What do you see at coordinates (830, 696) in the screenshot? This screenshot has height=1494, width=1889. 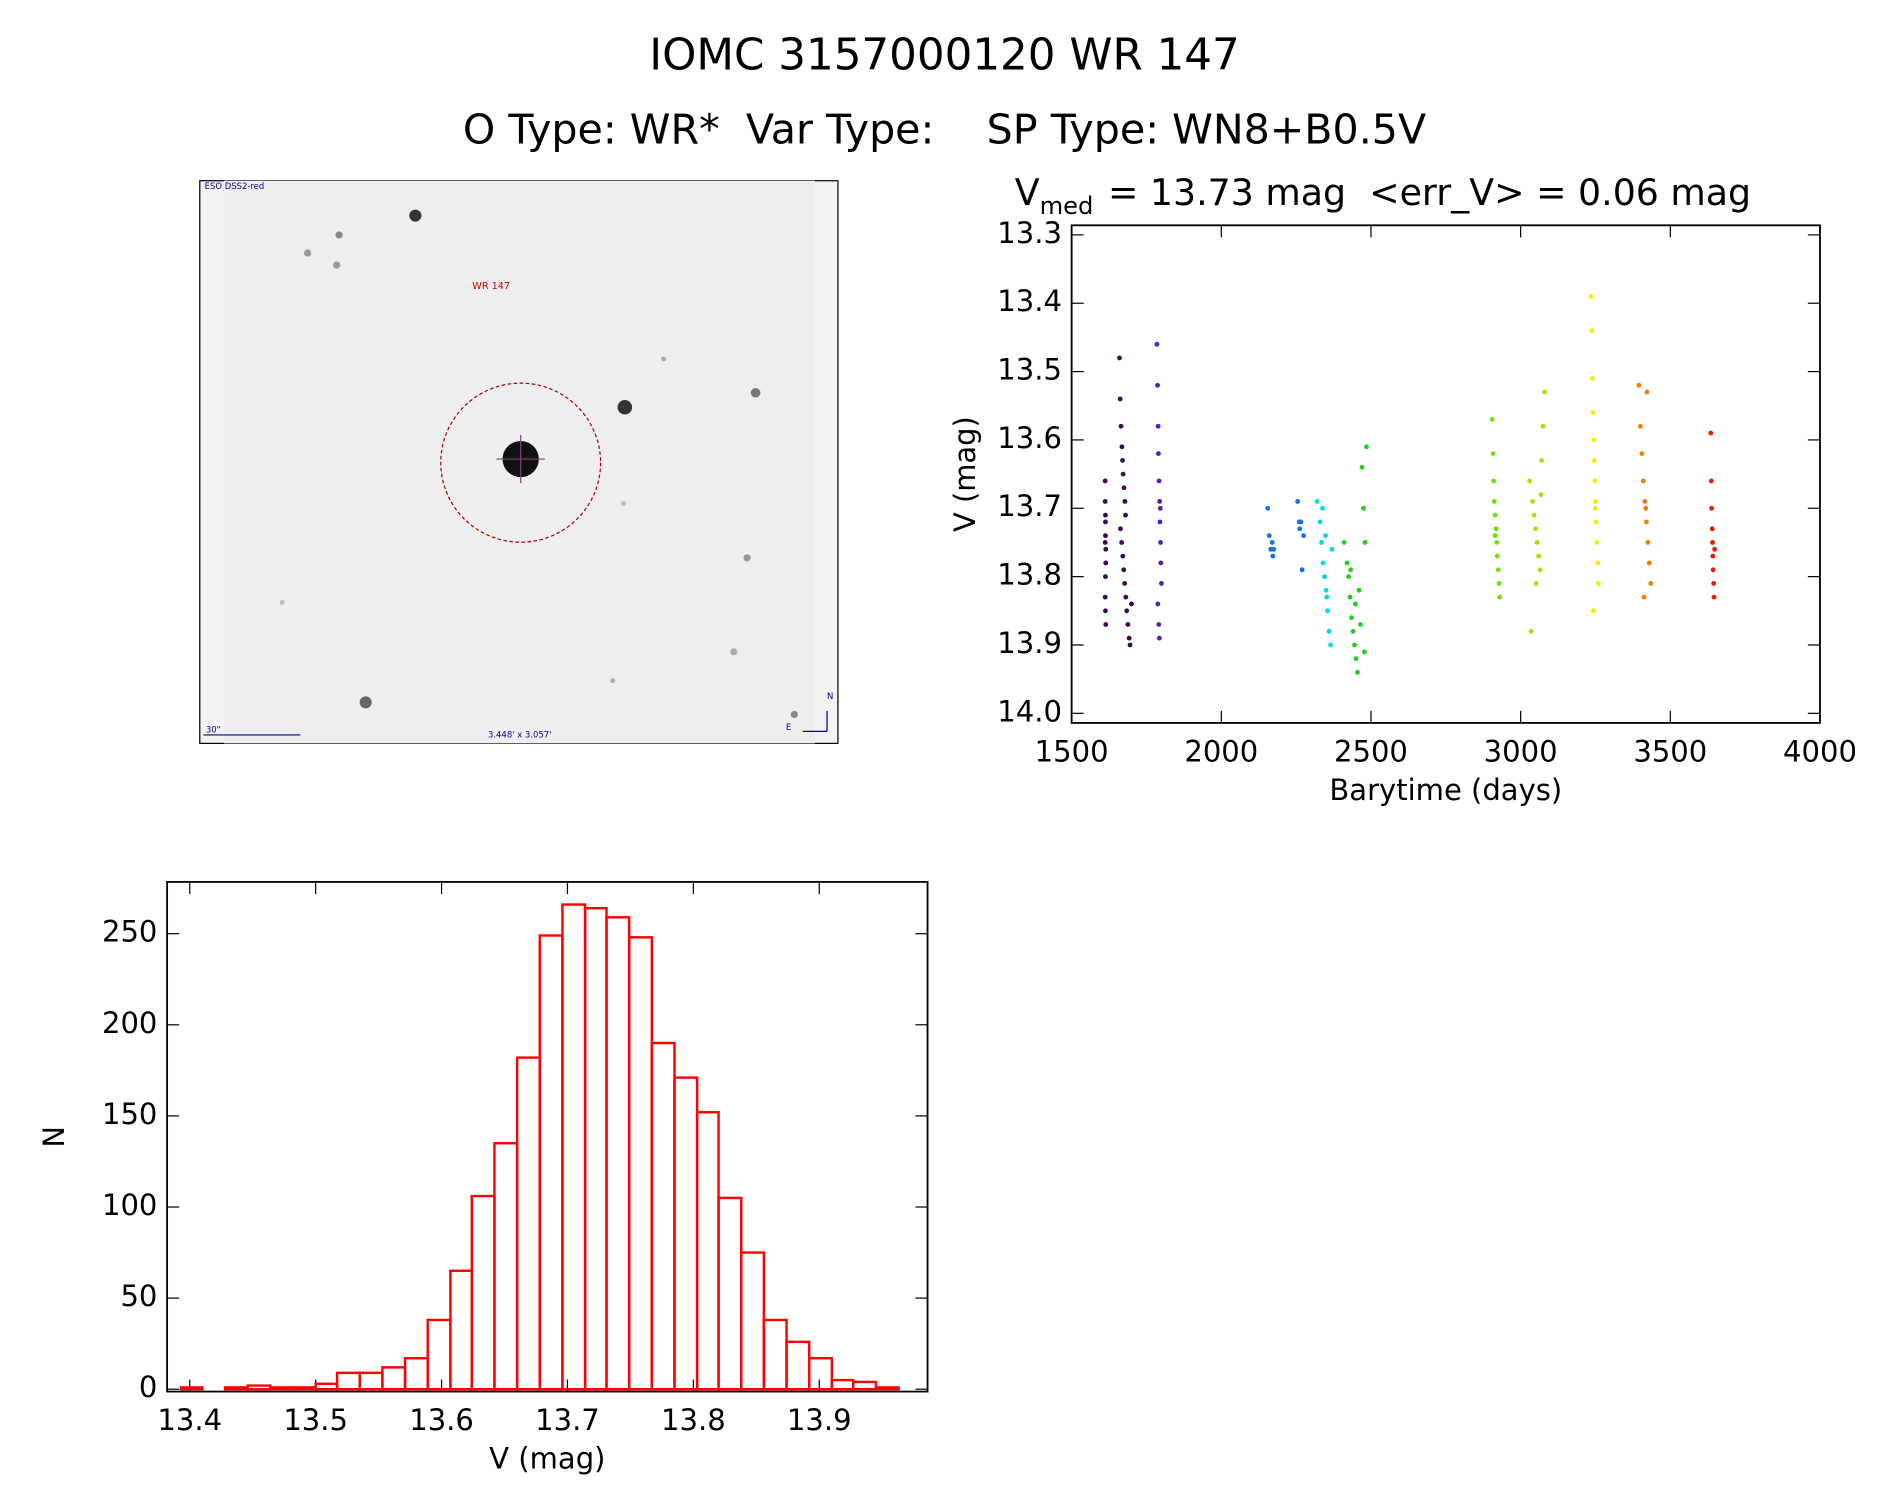 I see `north-label: N` at bounding box center [830, 696].